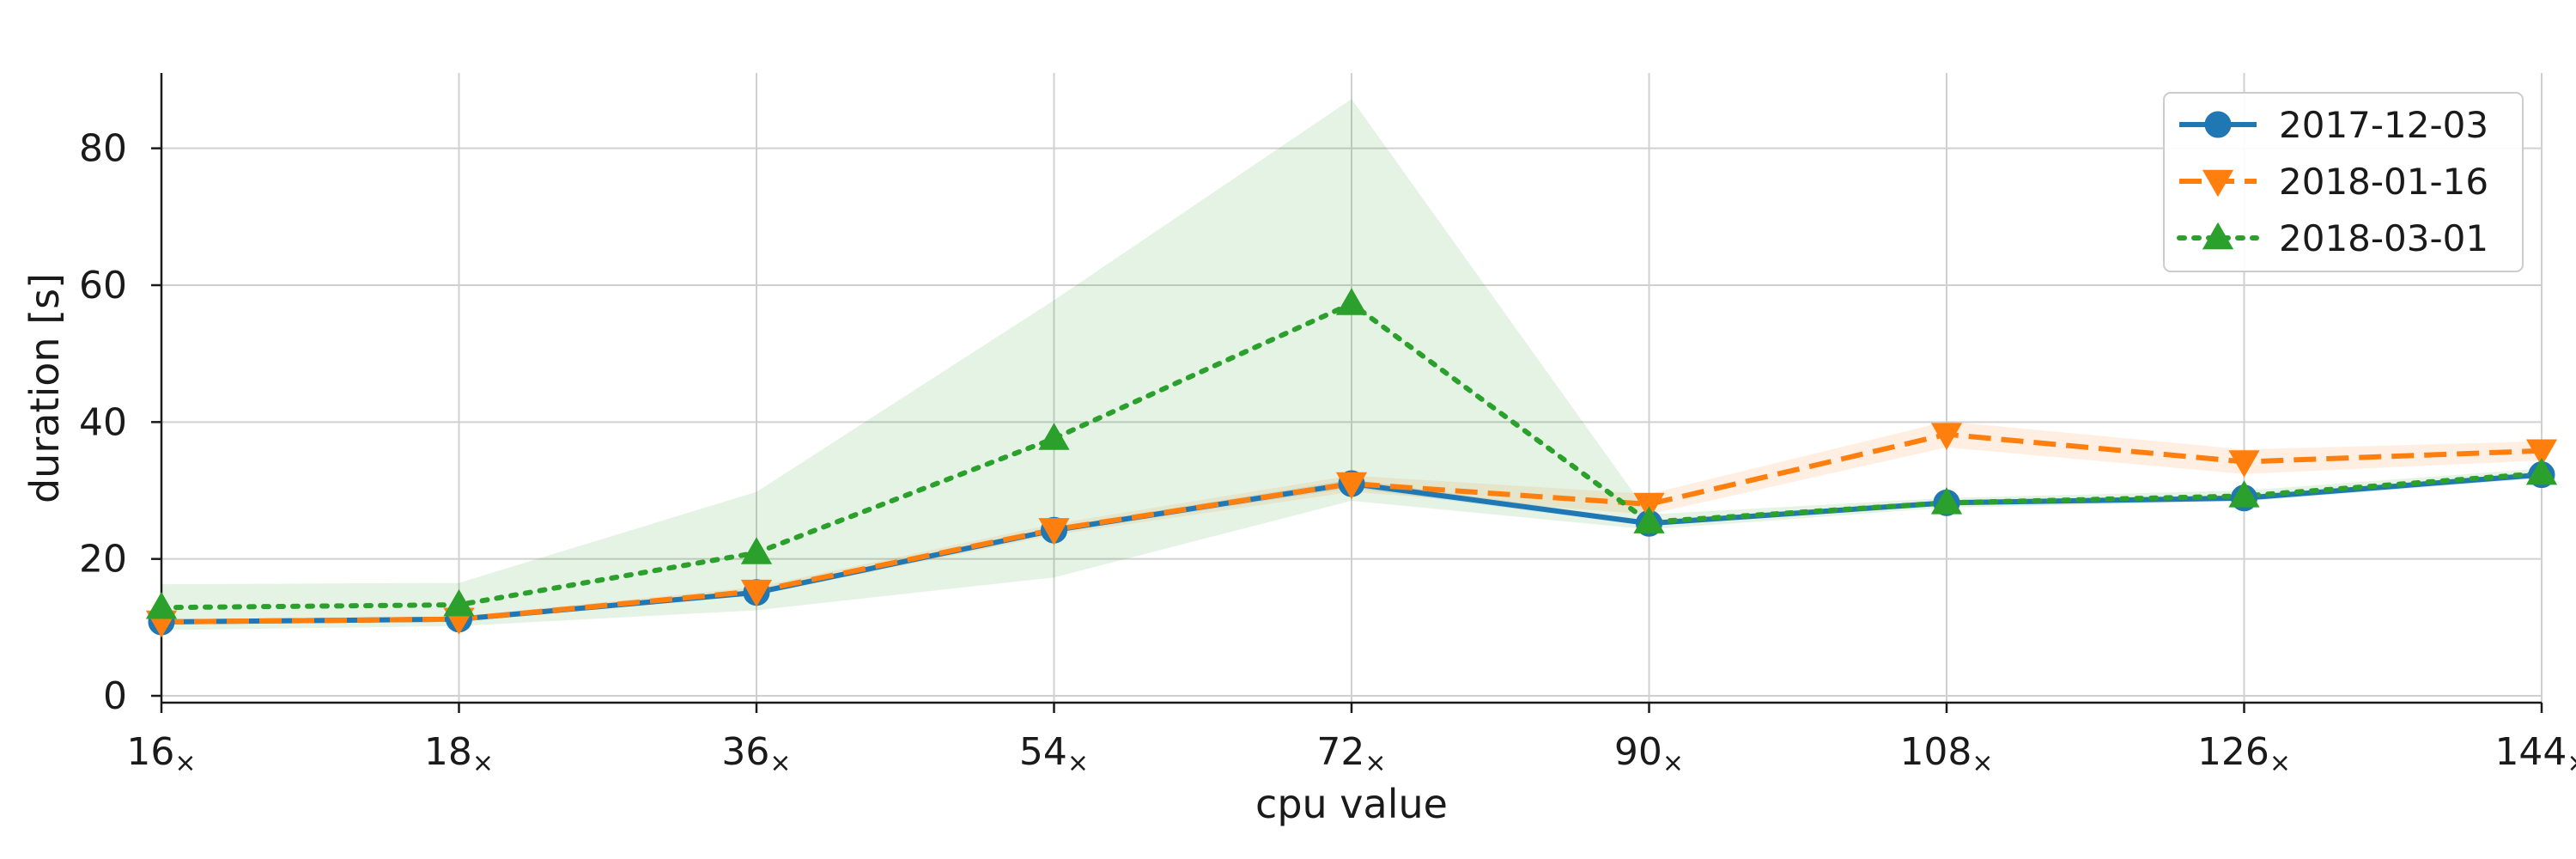 This screenshot has width=2576, height=859. I want to click on x-tick-label: 126×, so click(2244, 754).